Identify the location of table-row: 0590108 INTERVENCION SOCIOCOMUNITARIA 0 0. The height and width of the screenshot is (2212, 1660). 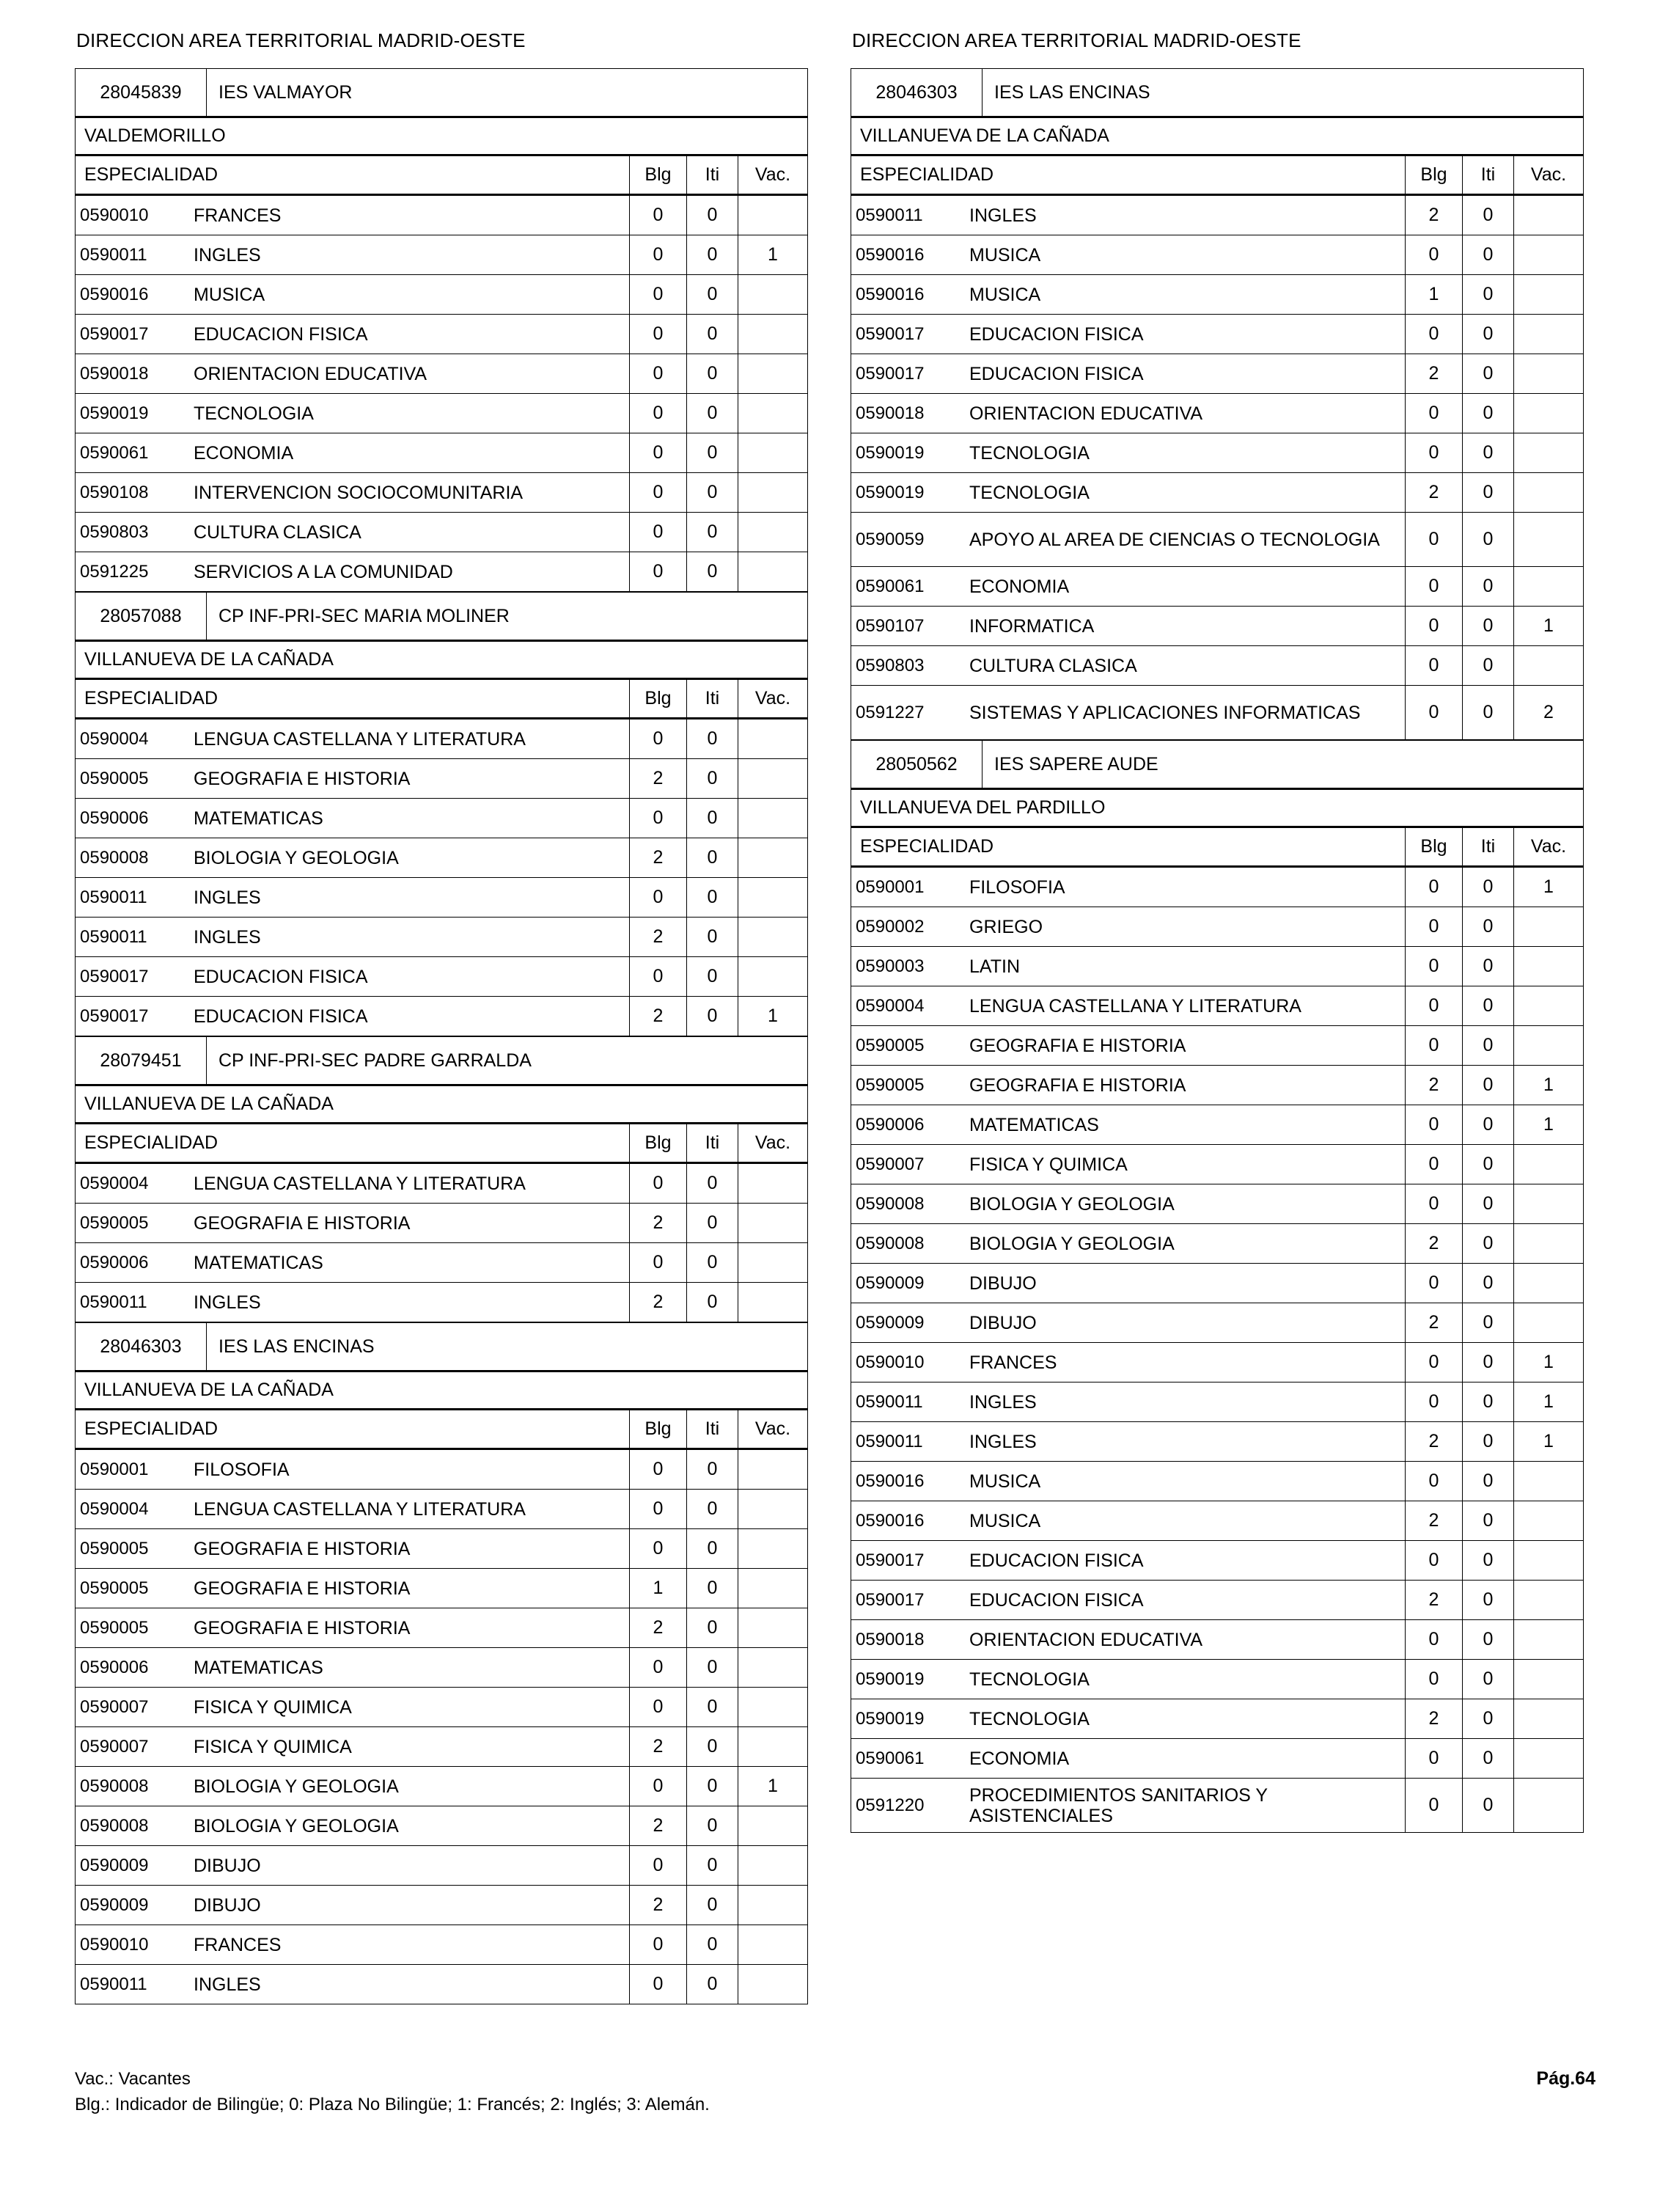
(441, 493).